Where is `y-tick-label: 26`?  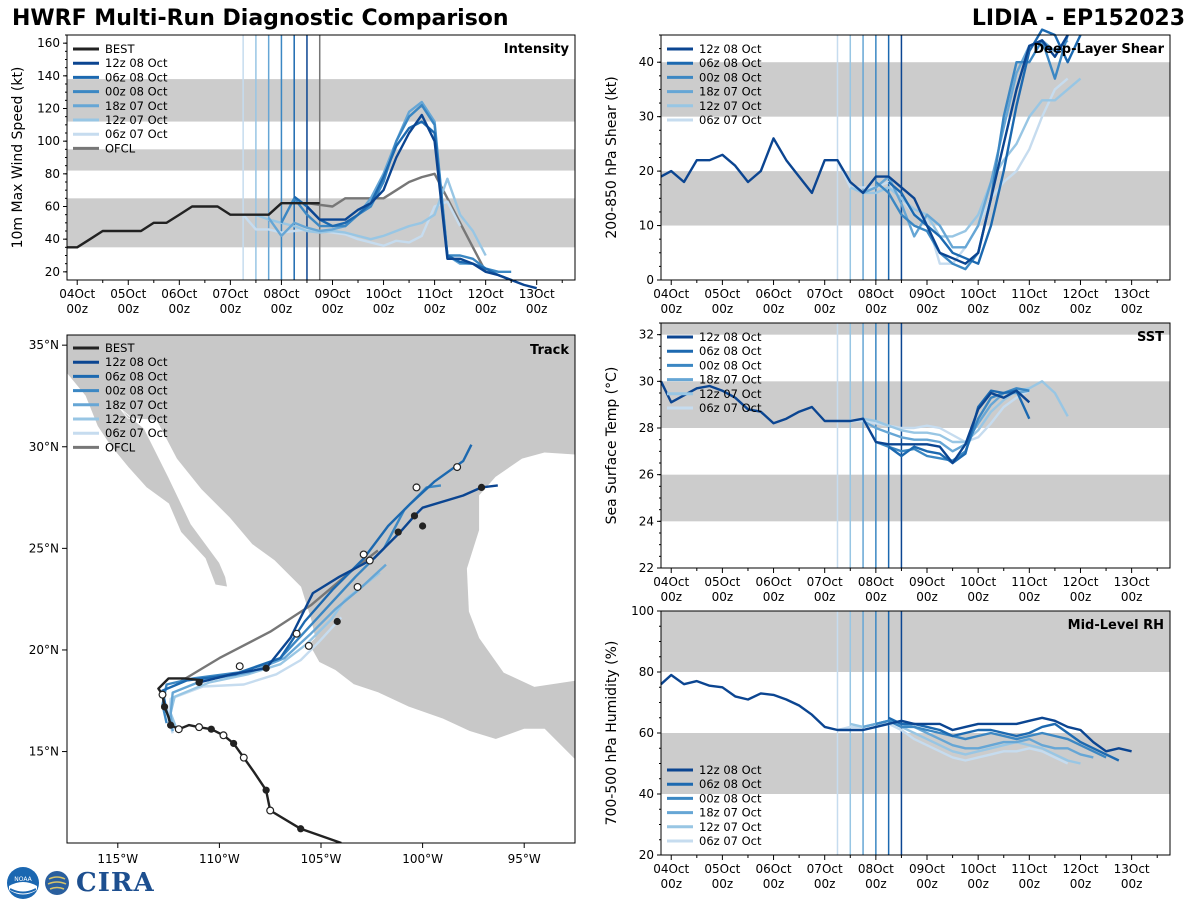
y-tick-label: 26 is located at coordinates (646, 475).